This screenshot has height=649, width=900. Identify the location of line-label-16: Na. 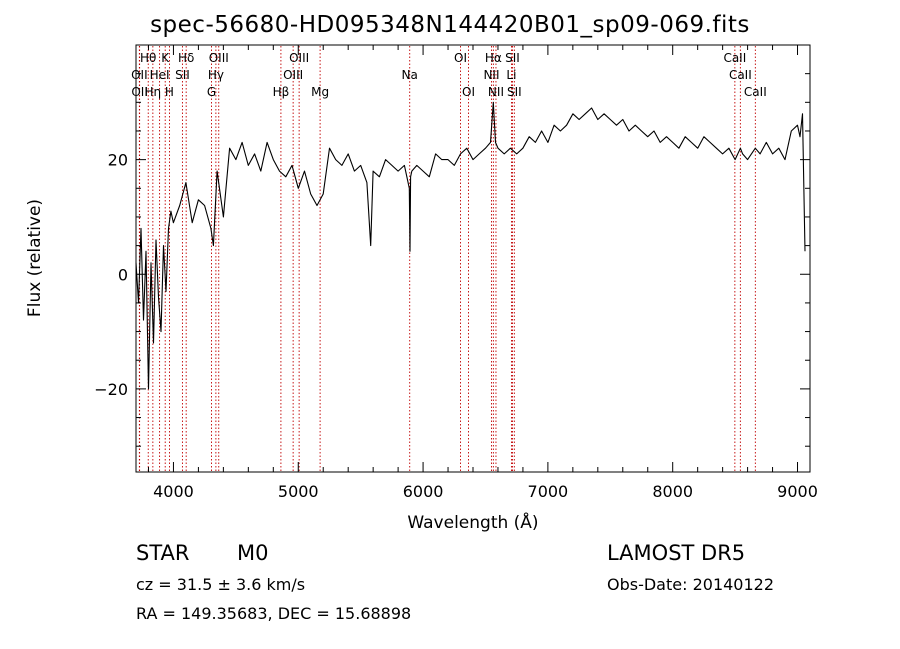
(410, 75).